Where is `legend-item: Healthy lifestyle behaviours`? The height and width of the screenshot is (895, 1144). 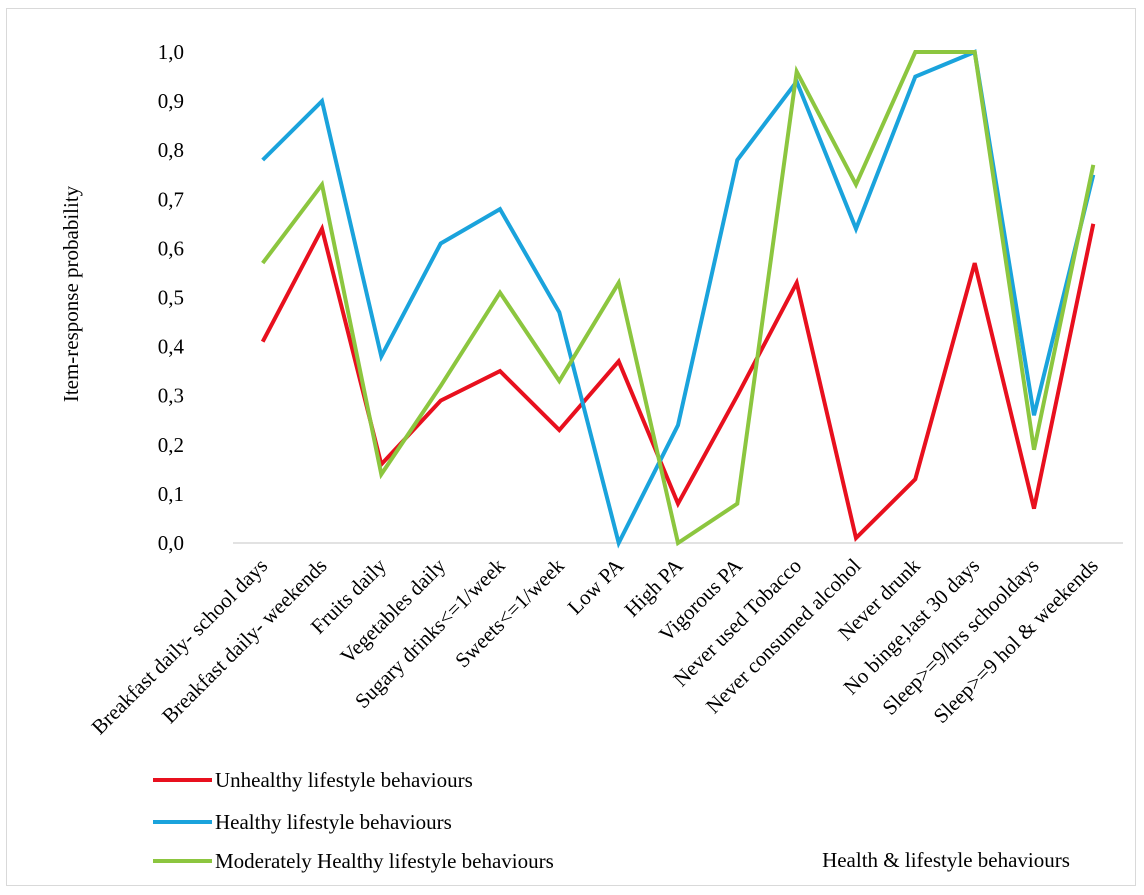 legend-item: Healthy lifestyle behaviours is located at coordinates (302, 822).